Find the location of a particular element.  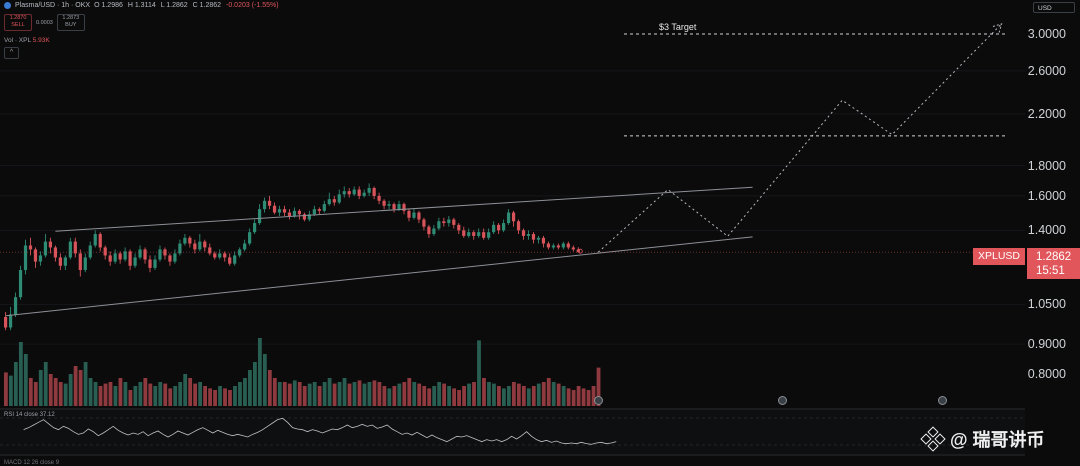

buy-label: BUY is located at coordinates (71, 25).